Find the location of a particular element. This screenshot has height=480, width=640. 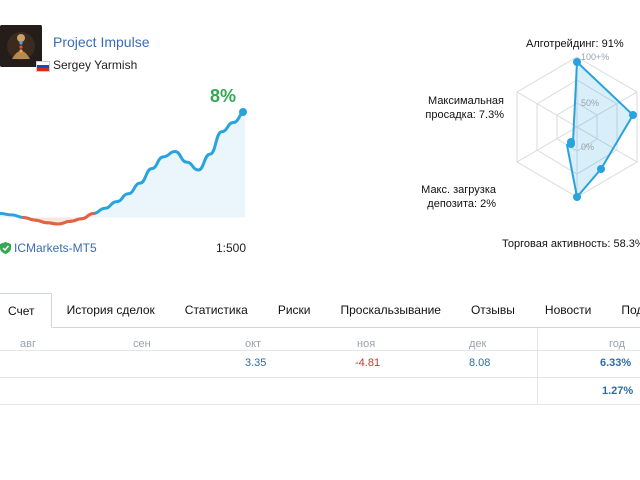

radar-point-drawdown is located at coordinates (571, 142).